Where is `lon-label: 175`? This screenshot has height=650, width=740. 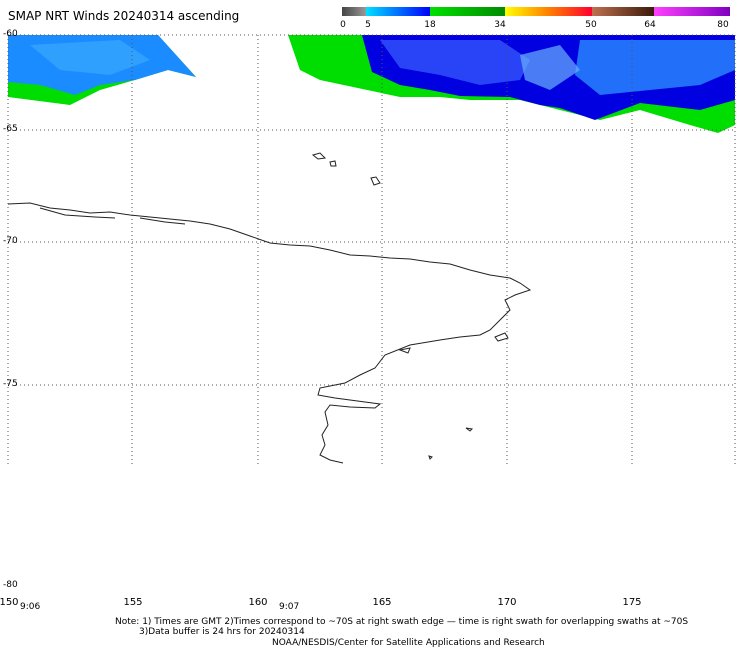
lon-label: 175 is located at coordinates (632, 602).